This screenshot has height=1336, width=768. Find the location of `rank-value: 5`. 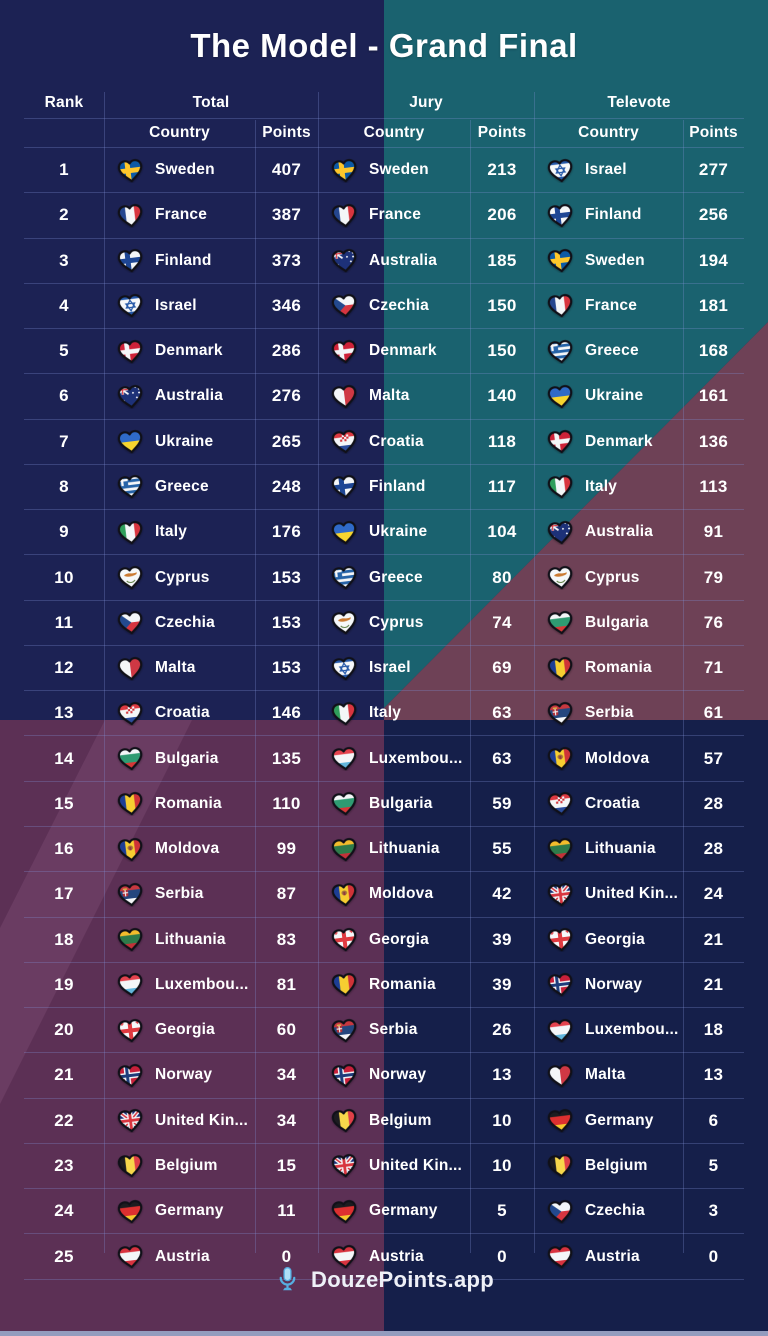

rank-value: 5 is located at coordinates (64, 351).